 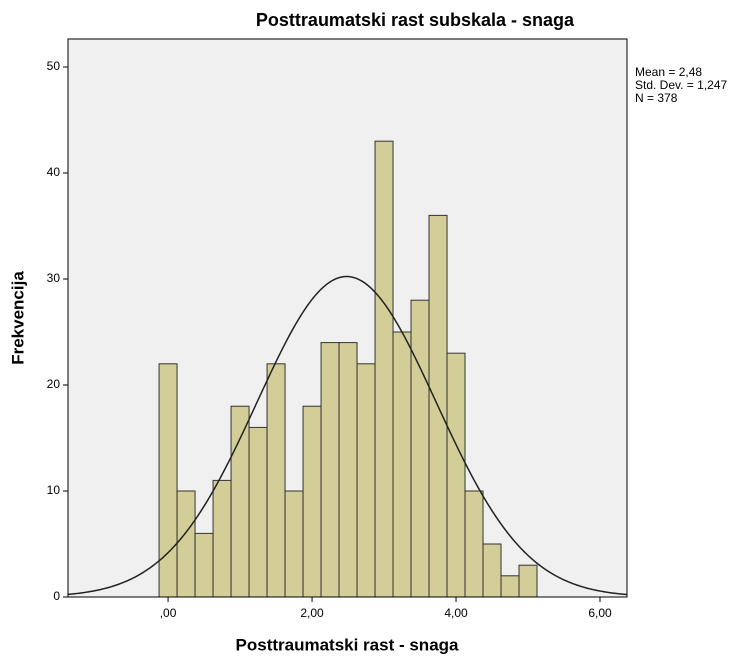 What do you see at coordinates (656, 98) in the screenshot?
I see `stat-n: N = 378` at bounding box center [656, 98].